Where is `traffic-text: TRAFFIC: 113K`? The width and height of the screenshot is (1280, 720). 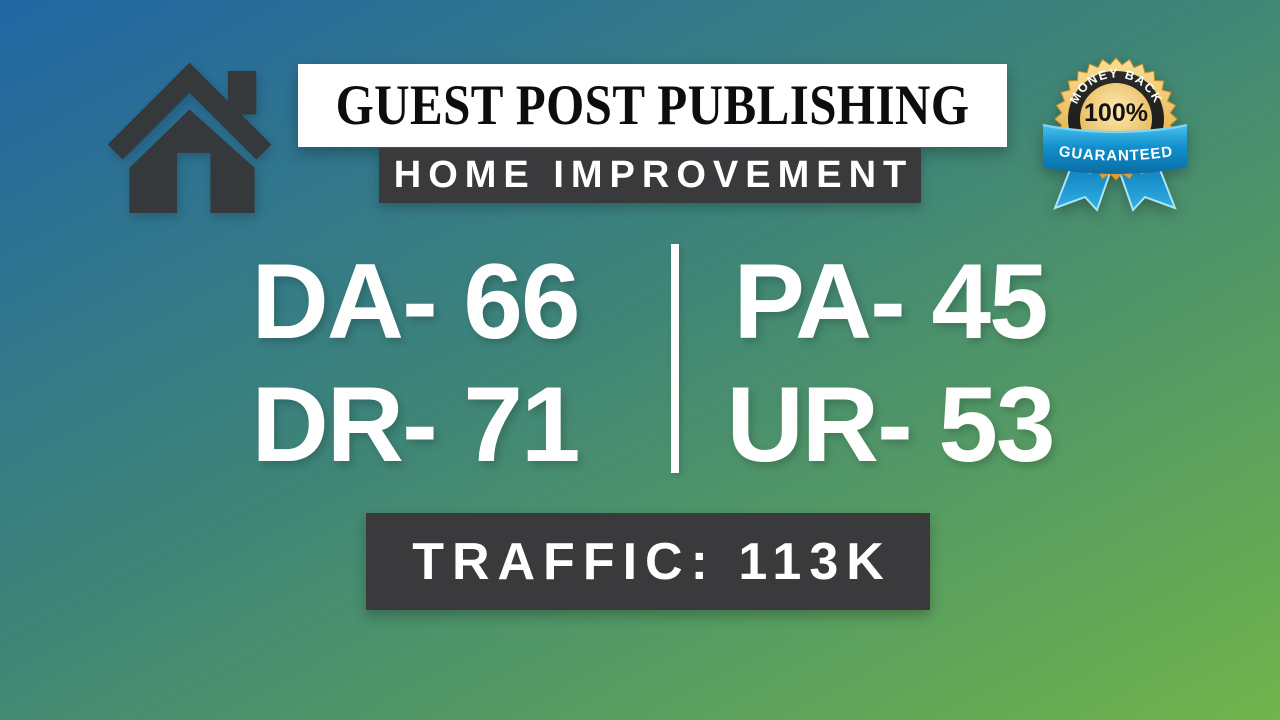 traffic-text: TRAFFIC: 113K is located at coordinates (652, 561).